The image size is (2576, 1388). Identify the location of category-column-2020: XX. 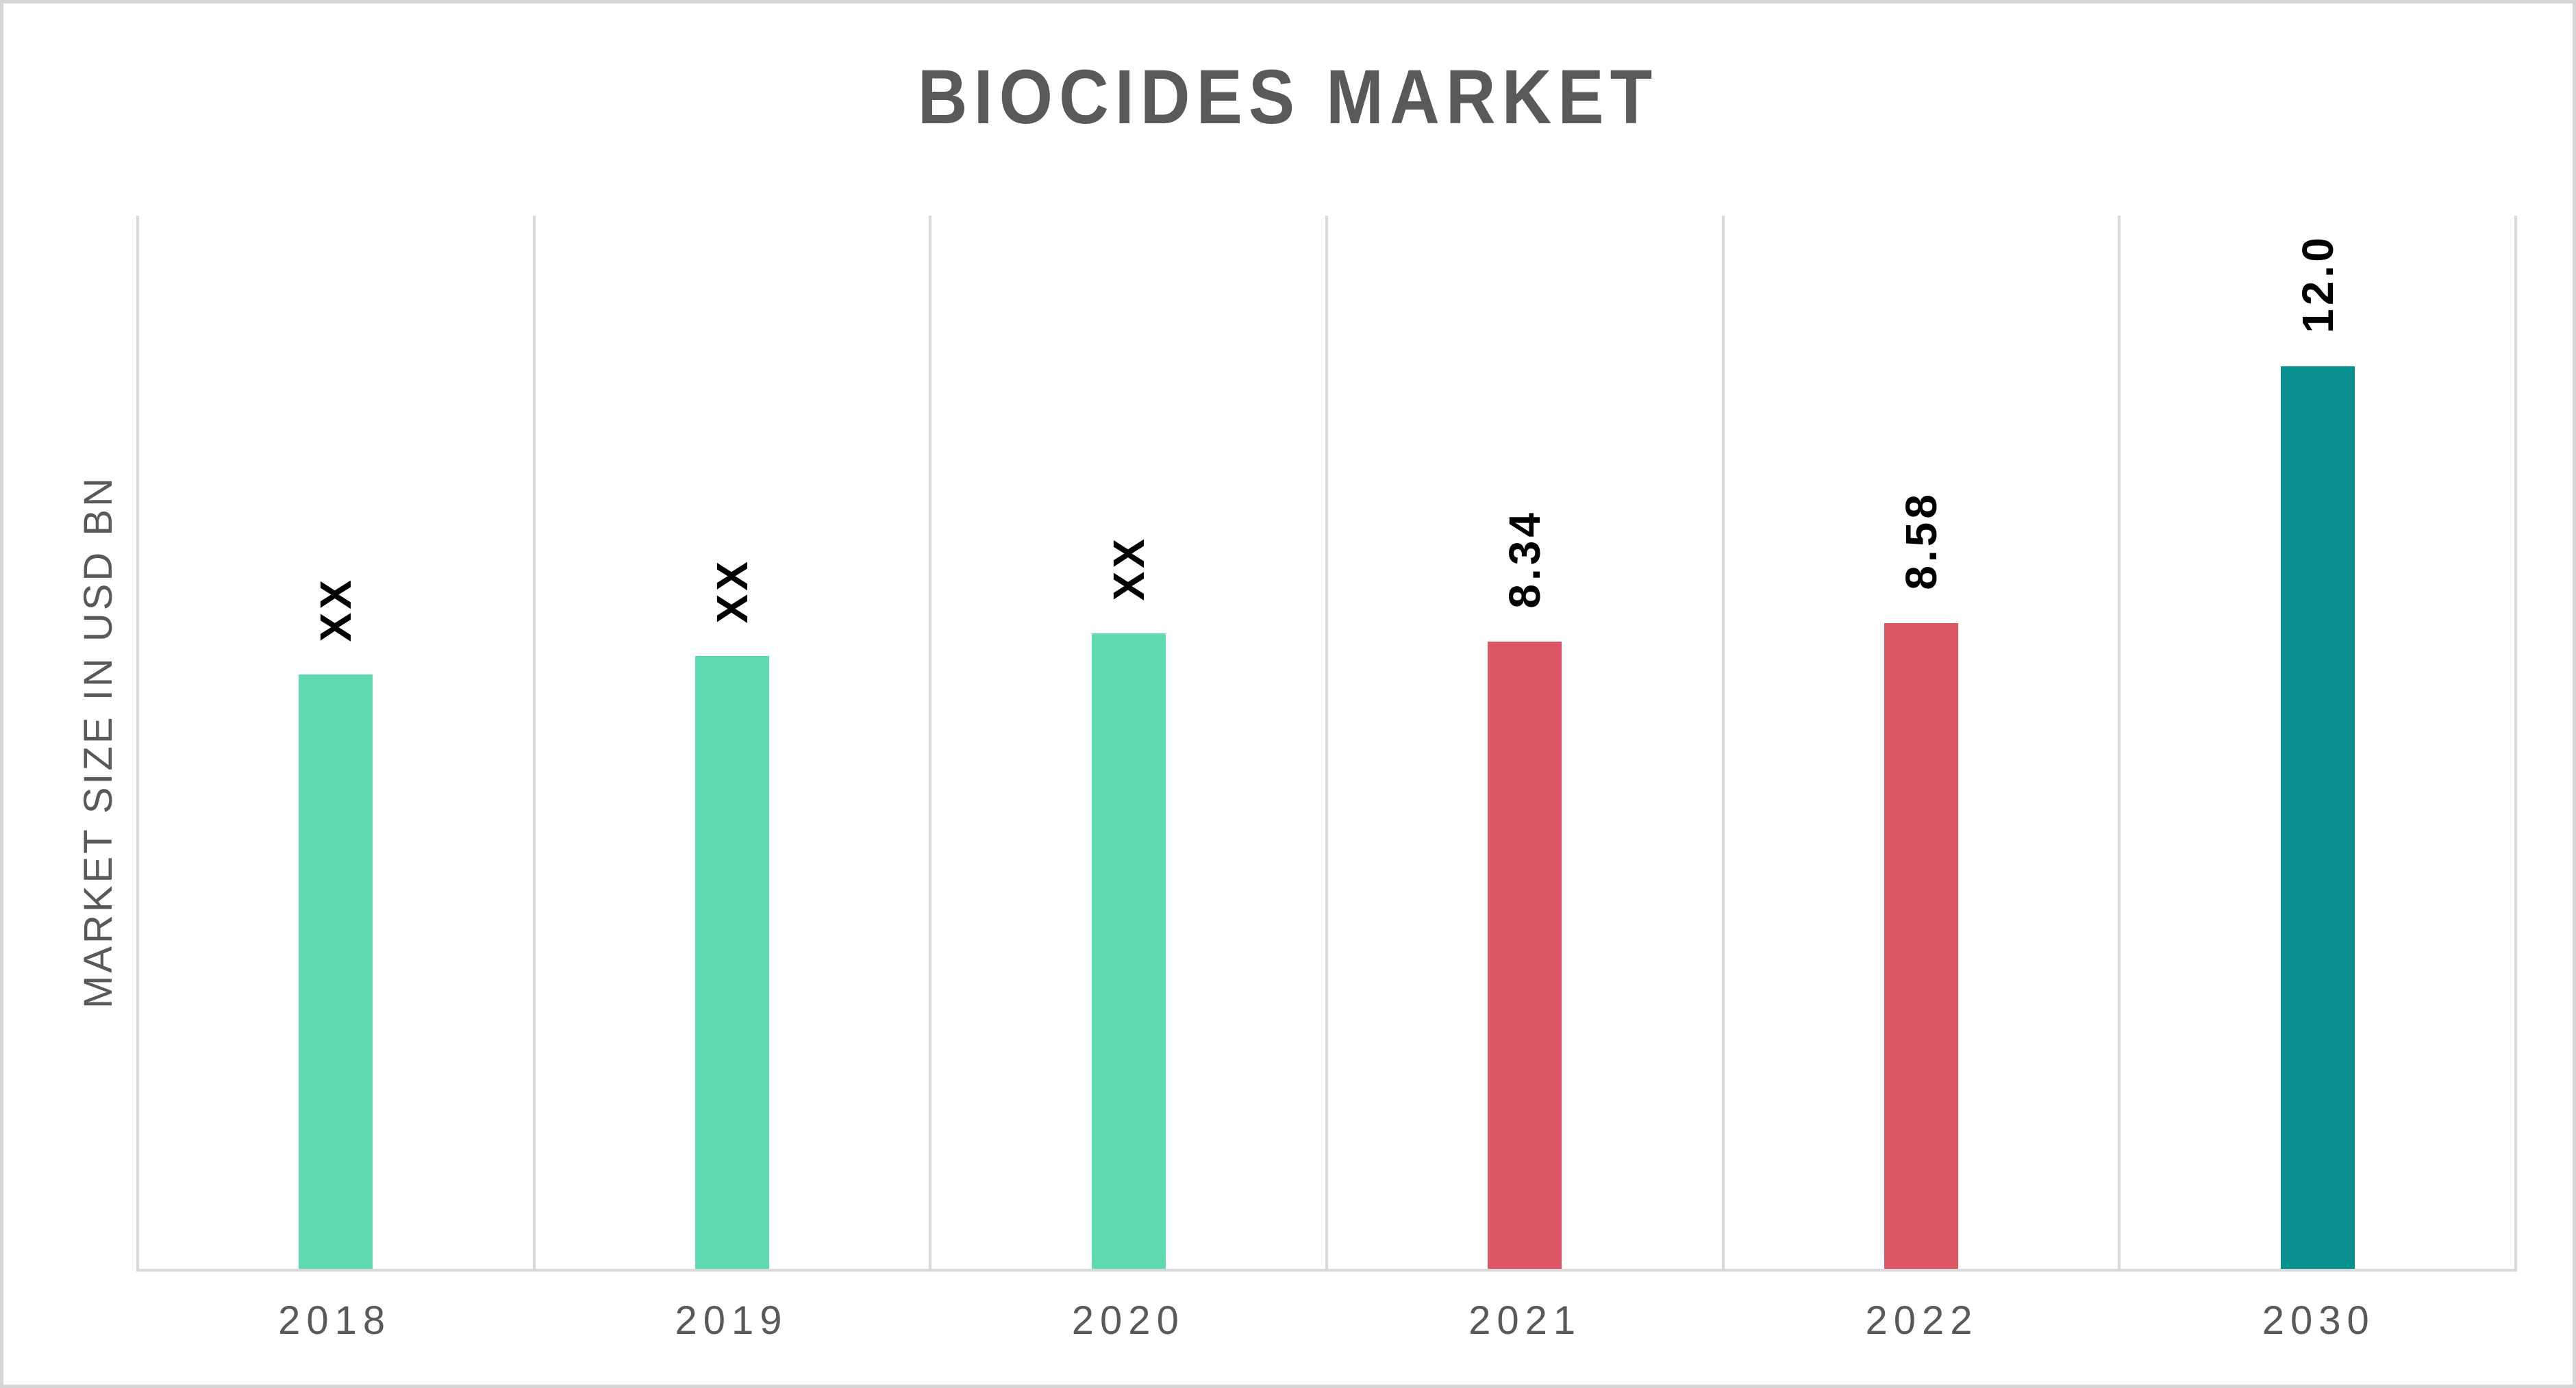
(1130, 742).